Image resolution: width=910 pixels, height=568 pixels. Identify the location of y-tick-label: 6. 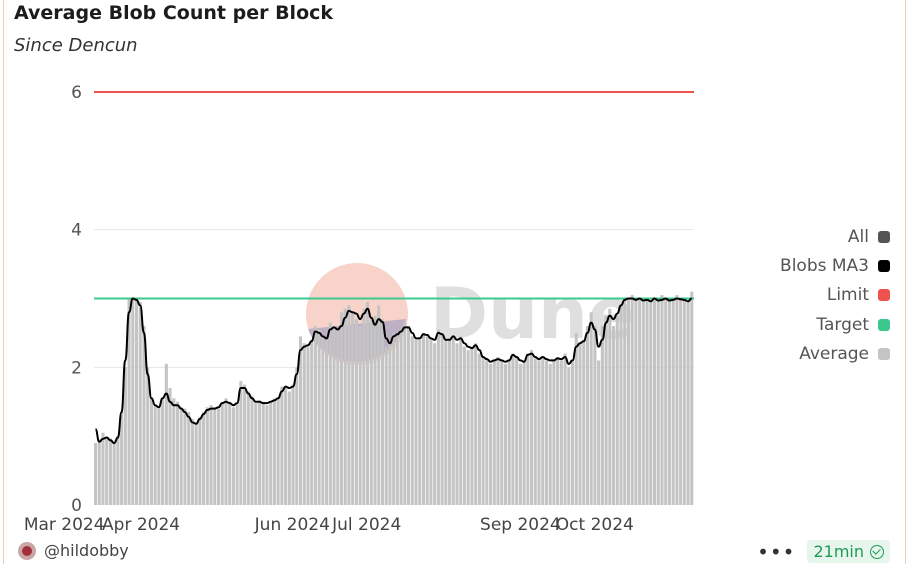
(76, 93).